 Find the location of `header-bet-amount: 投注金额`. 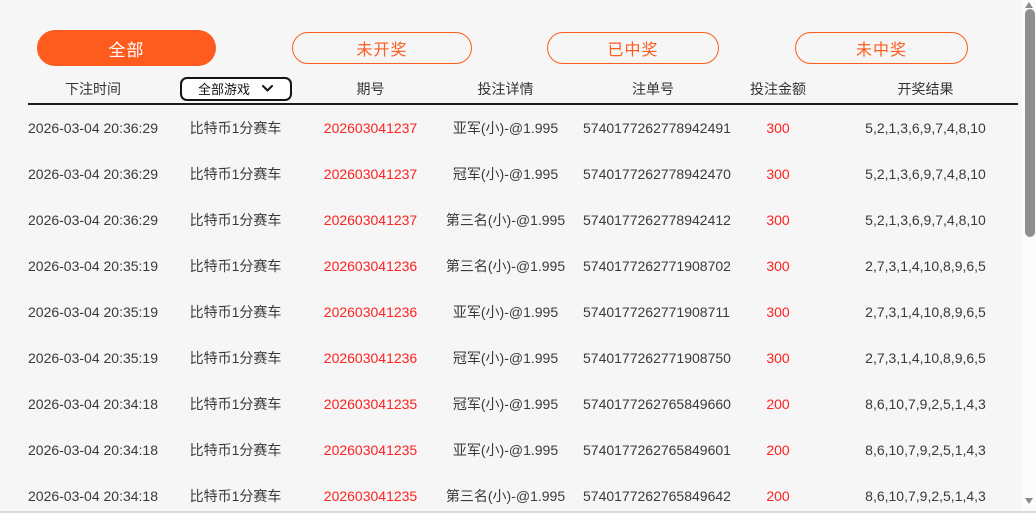

header-bet-amount: 投注金额 is located at coordinates (778, 88).